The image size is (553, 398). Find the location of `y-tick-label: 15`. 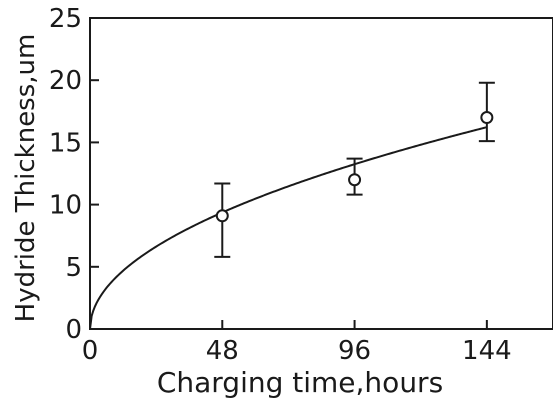

y-tick-label: 15 is located at coordinates (65, 143).